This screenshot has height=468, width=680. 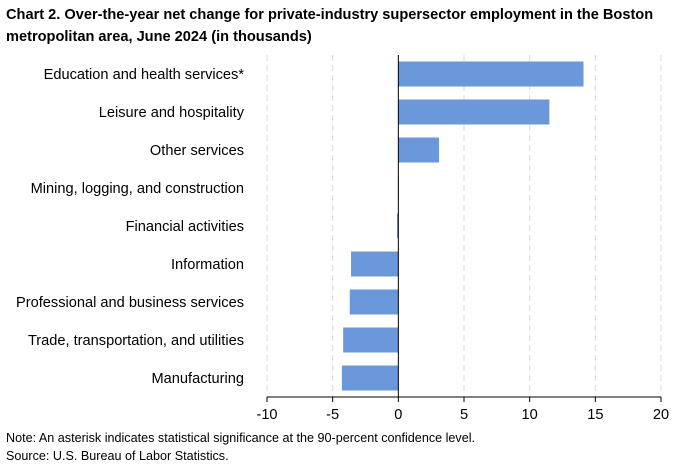 What do you see at coordinates (266, 415) in the screenshot?
I see `x-tick-label: -10` at bounding box center [266, 415].